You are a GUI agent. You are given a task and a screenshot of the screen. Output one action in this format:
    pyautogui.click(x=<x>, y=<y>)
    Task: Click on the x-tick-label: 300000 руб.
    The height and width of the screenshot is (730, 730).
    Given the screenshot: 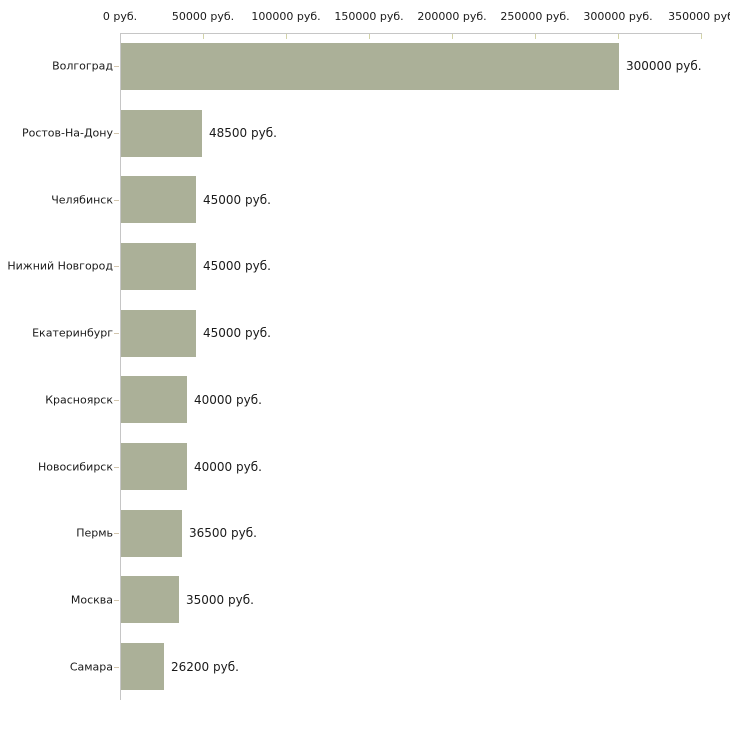 What is the action you would take?
    pyautogui.click(x=618, y=16)
    